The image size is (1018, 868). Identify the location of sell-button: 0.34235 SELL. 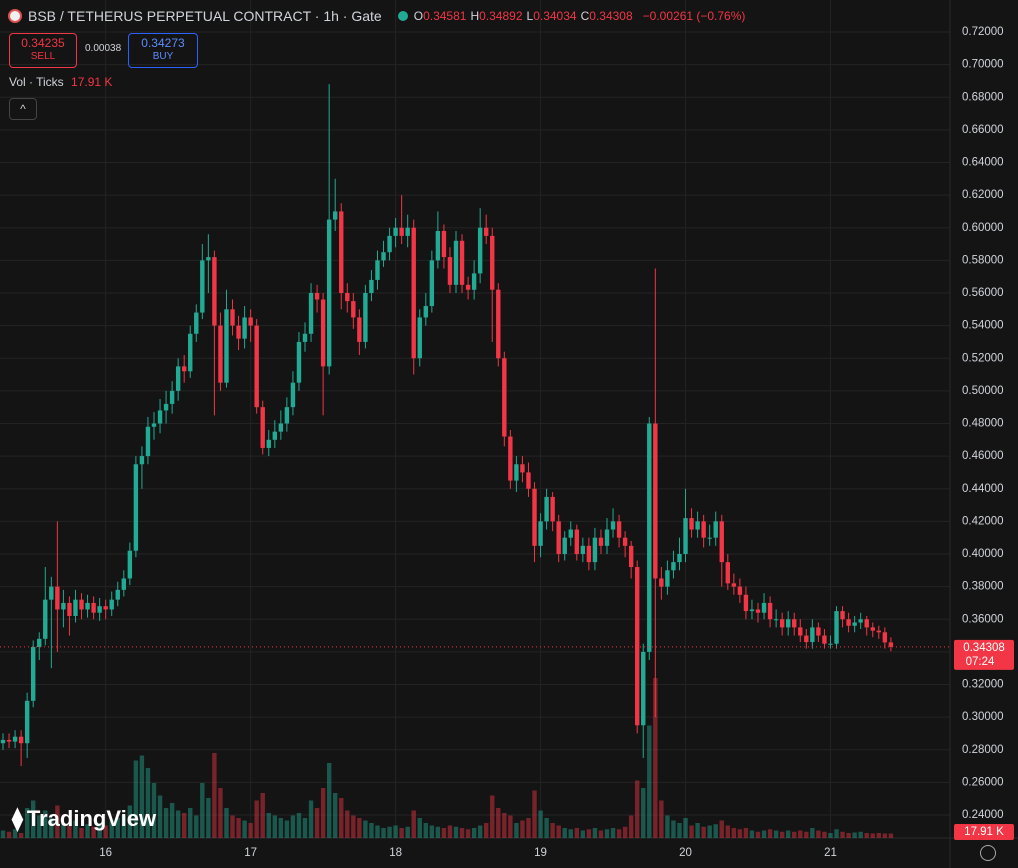
(43, 50).